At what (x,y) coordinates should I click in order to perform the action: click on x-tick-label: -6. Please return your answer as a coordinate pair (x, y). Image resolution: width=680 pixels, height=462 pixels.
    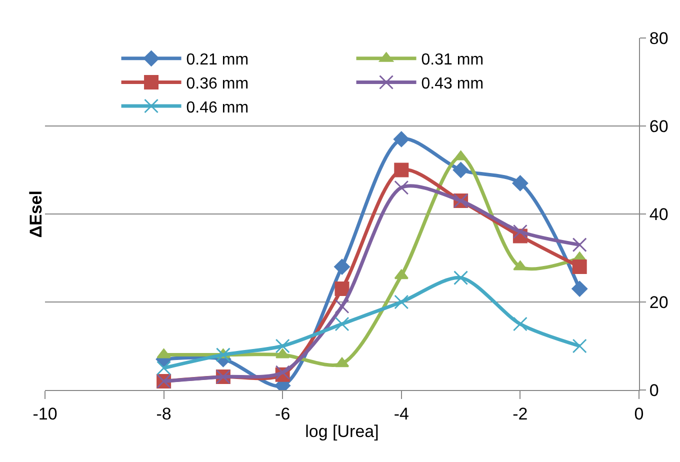
    Looking at the image, I should click on (282, 414).